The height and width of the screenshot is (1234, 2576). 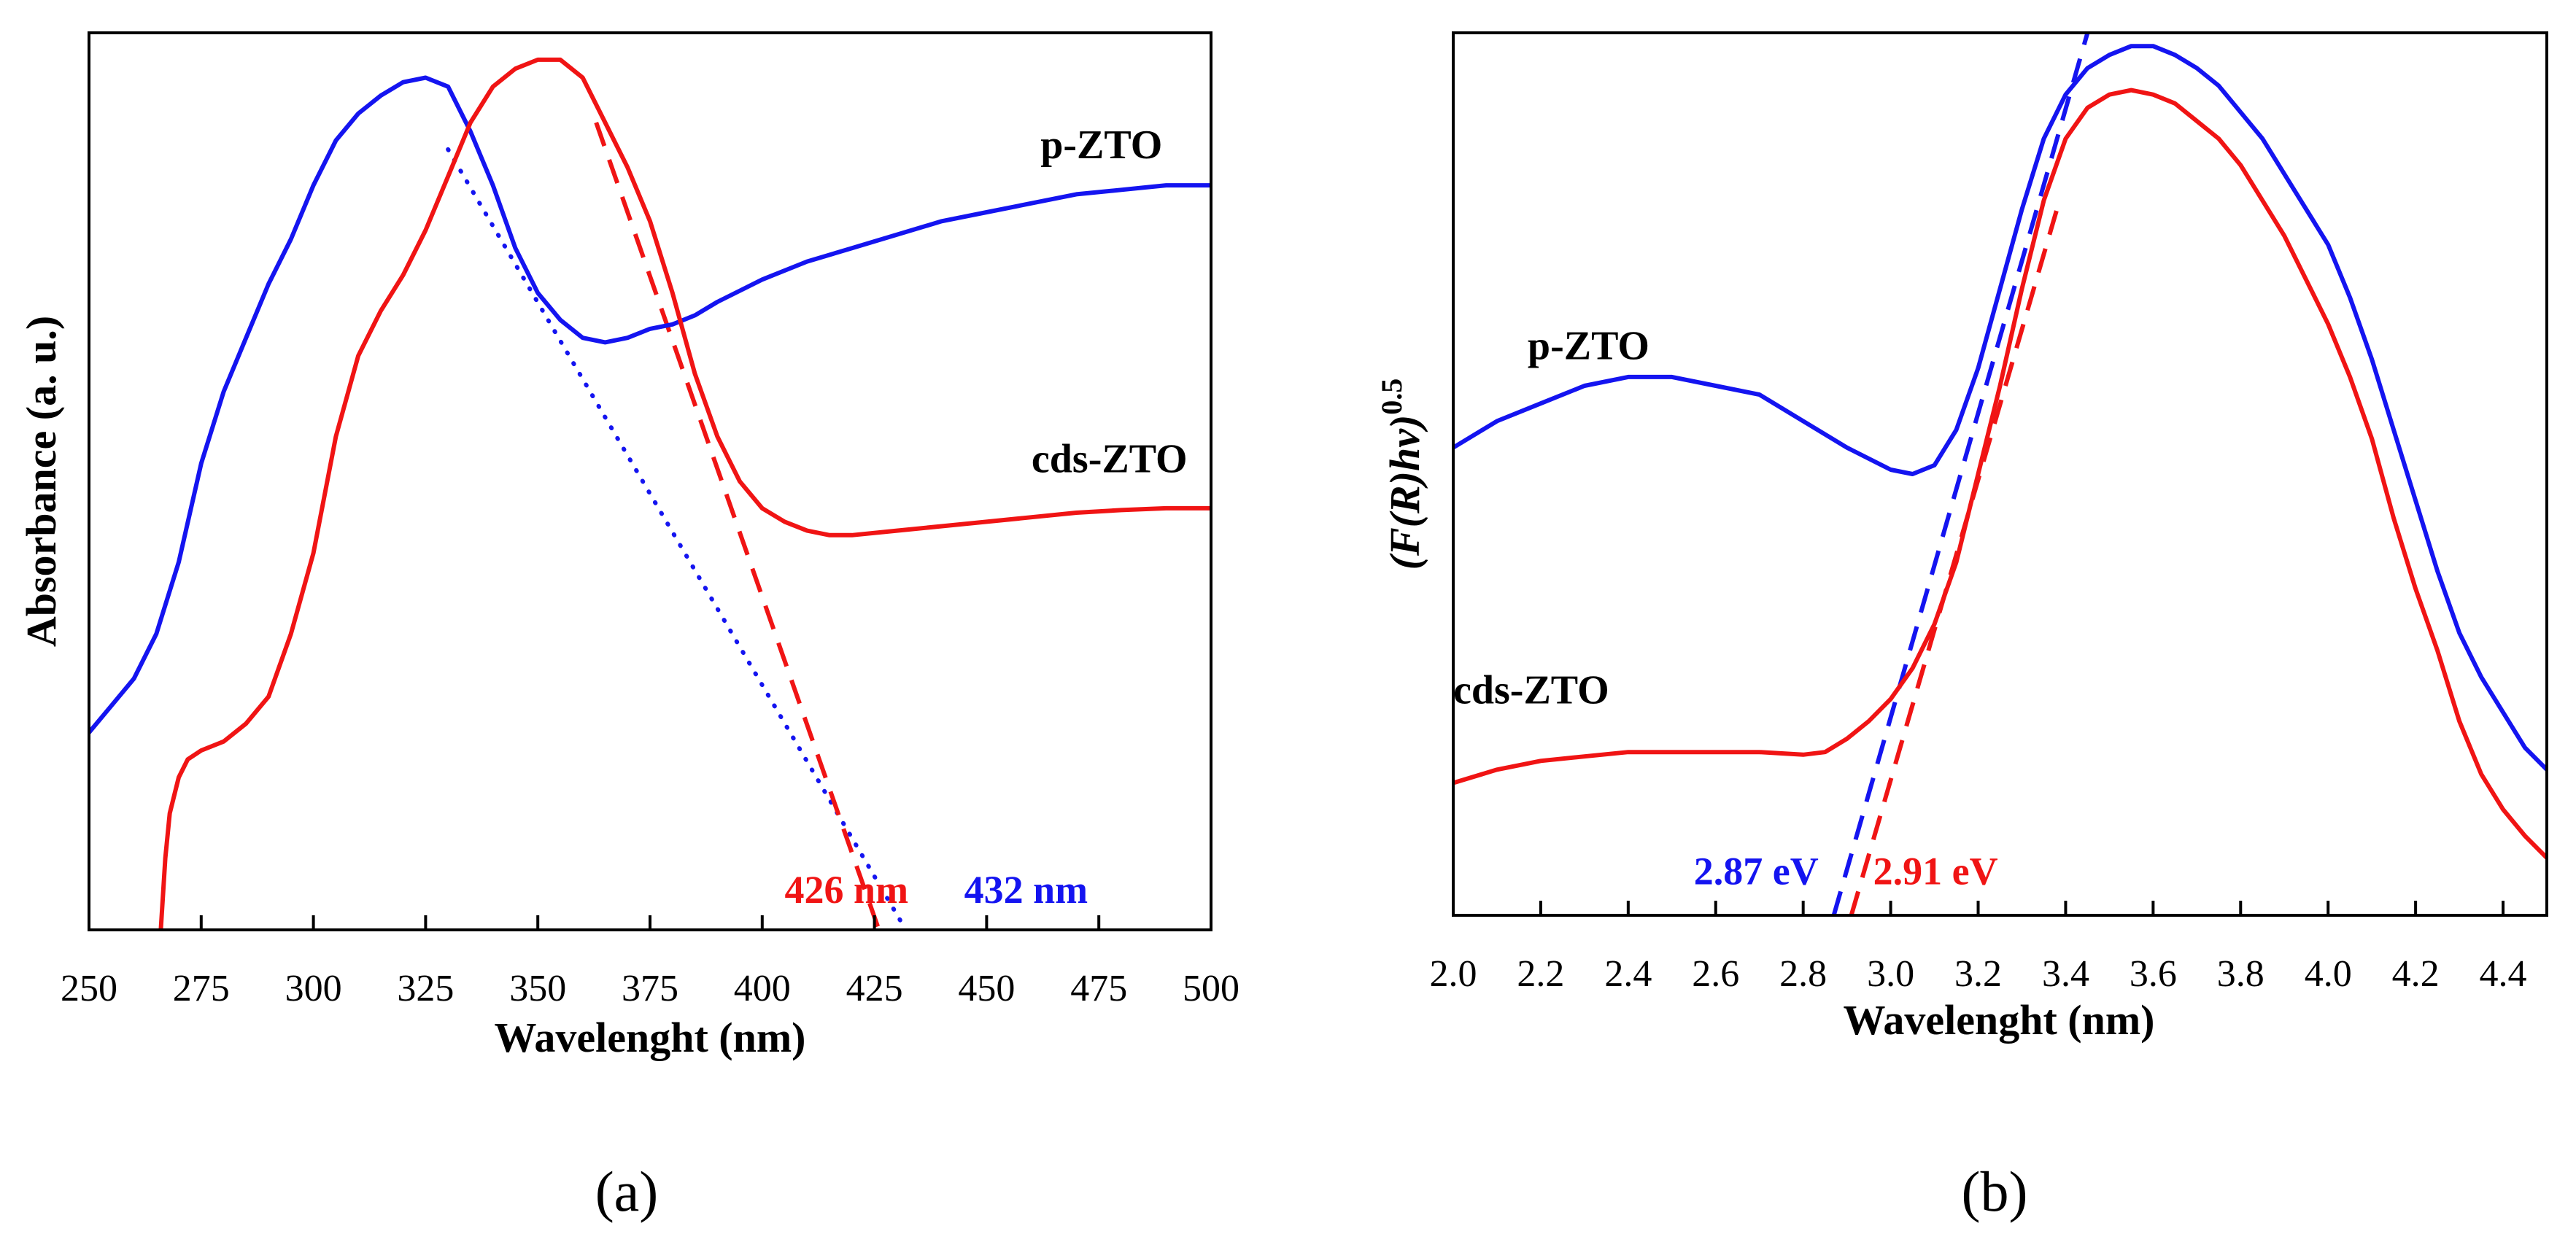 I want to click on panel-a-annotation: p-ZTO, so click(x=1101, y=145).